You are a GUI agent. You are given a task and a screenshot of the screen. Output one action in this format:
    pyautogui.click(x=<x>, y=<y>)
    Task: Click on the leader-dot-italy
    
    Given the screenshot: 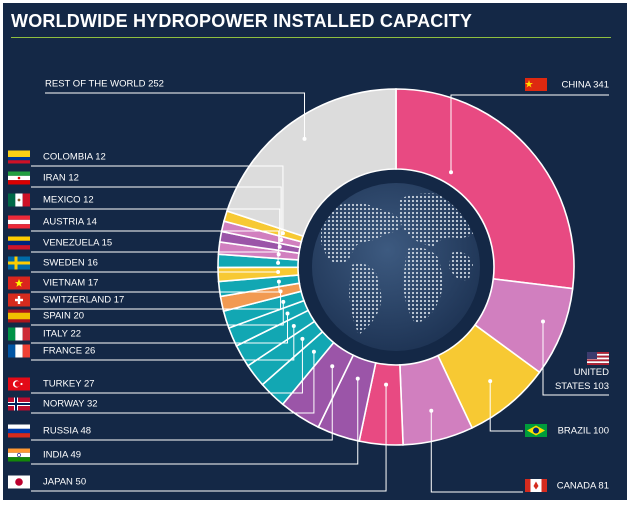 What is the action you would take?
    pyautogui.click(x=287, y=313)
    